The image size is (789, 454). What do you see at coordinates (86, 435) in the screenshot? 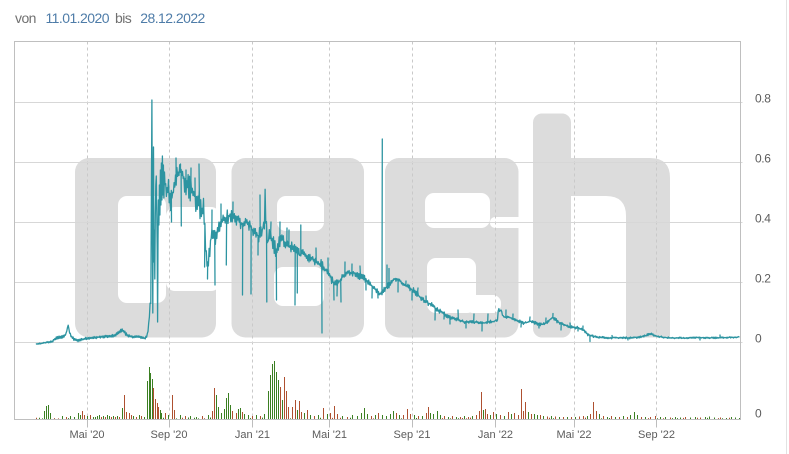
I see `svg-text: Mai '20` at bounding box center [86, 435].